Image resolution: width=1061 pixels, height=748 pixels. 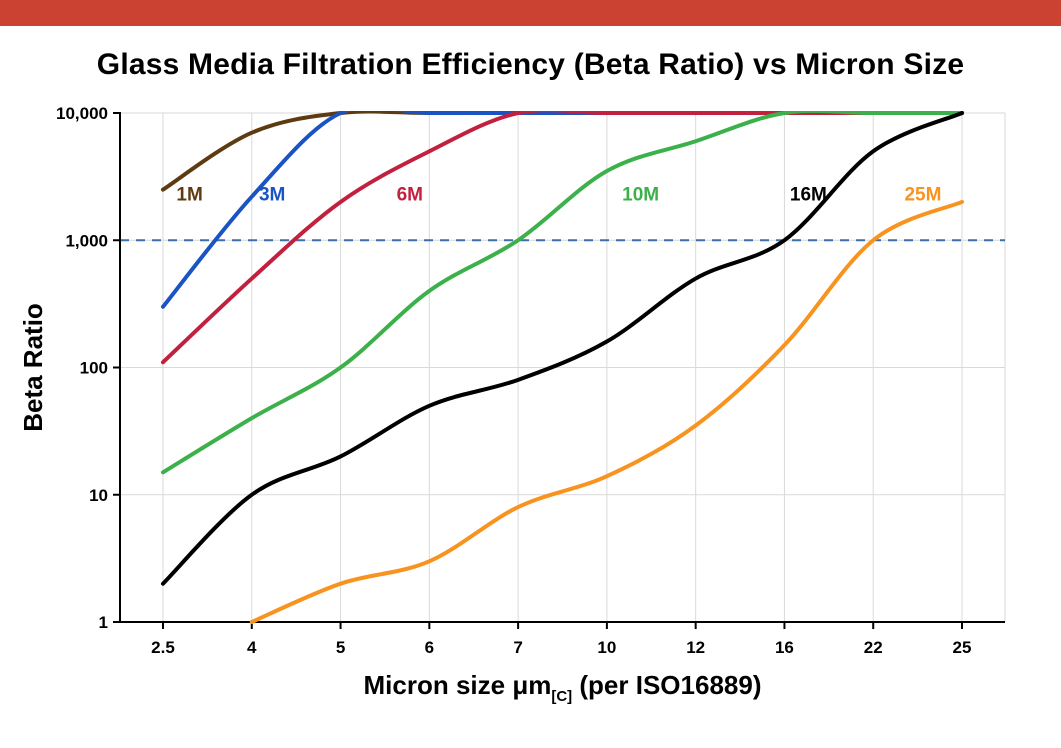 I want to click on x-tick-labels: 2.5 4 5 6 7 10 12 16 22 25, so click(x=561, y=647).